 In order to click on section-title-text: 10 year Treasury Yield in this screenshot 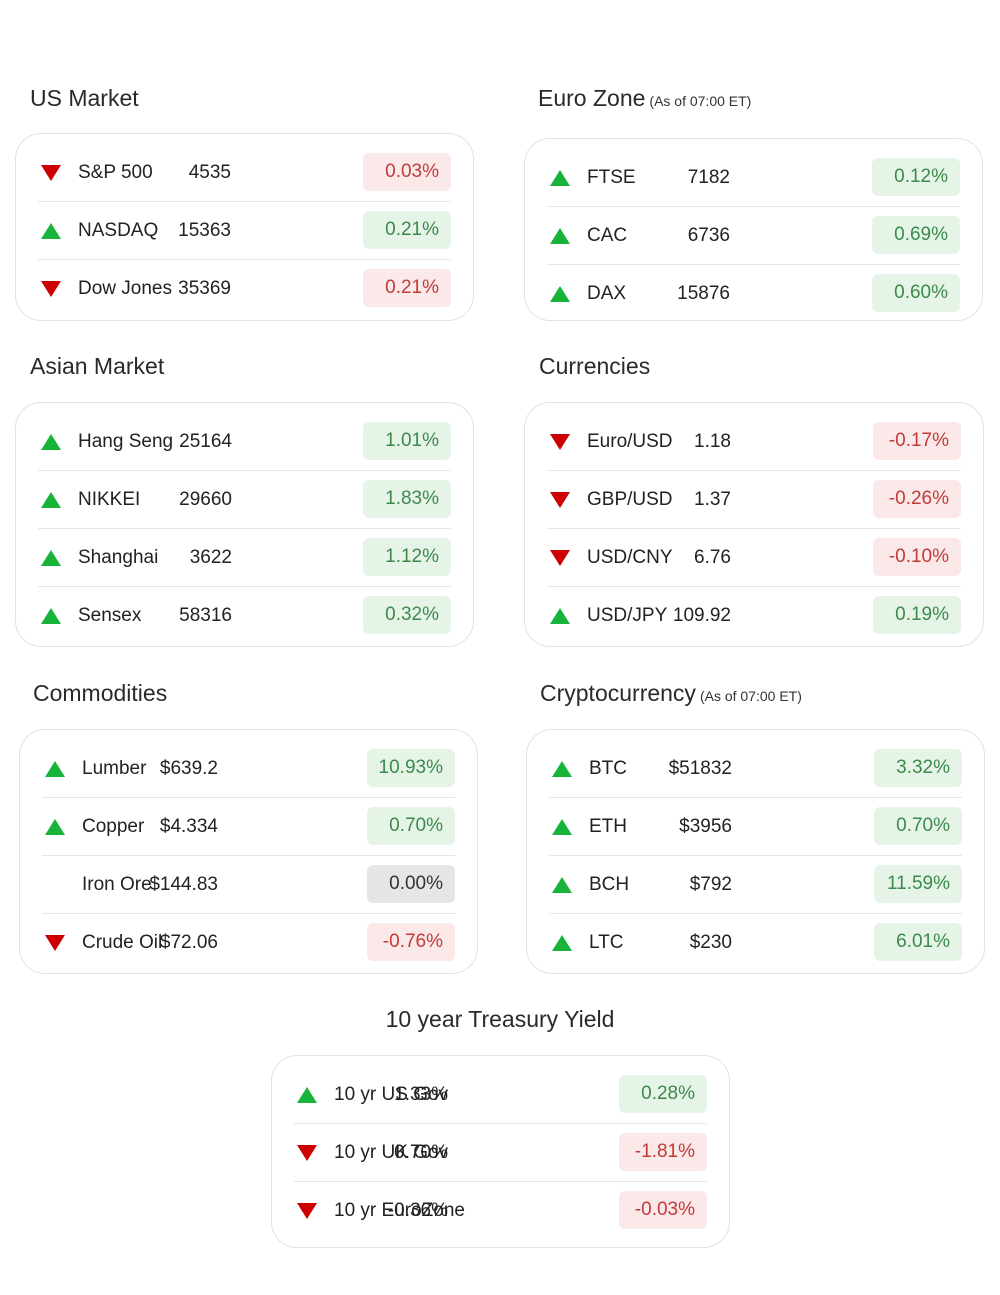, I will do `click(500, 1019)`.